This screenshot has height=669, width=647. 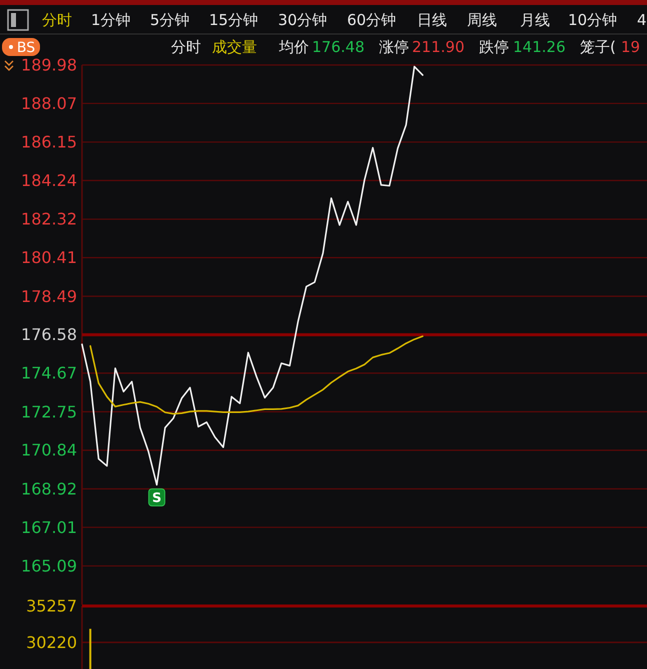 What do you see at coordinates (111, 20) in the screenshot?
I see `text: 1分钟` at bounding box center [111, 20].